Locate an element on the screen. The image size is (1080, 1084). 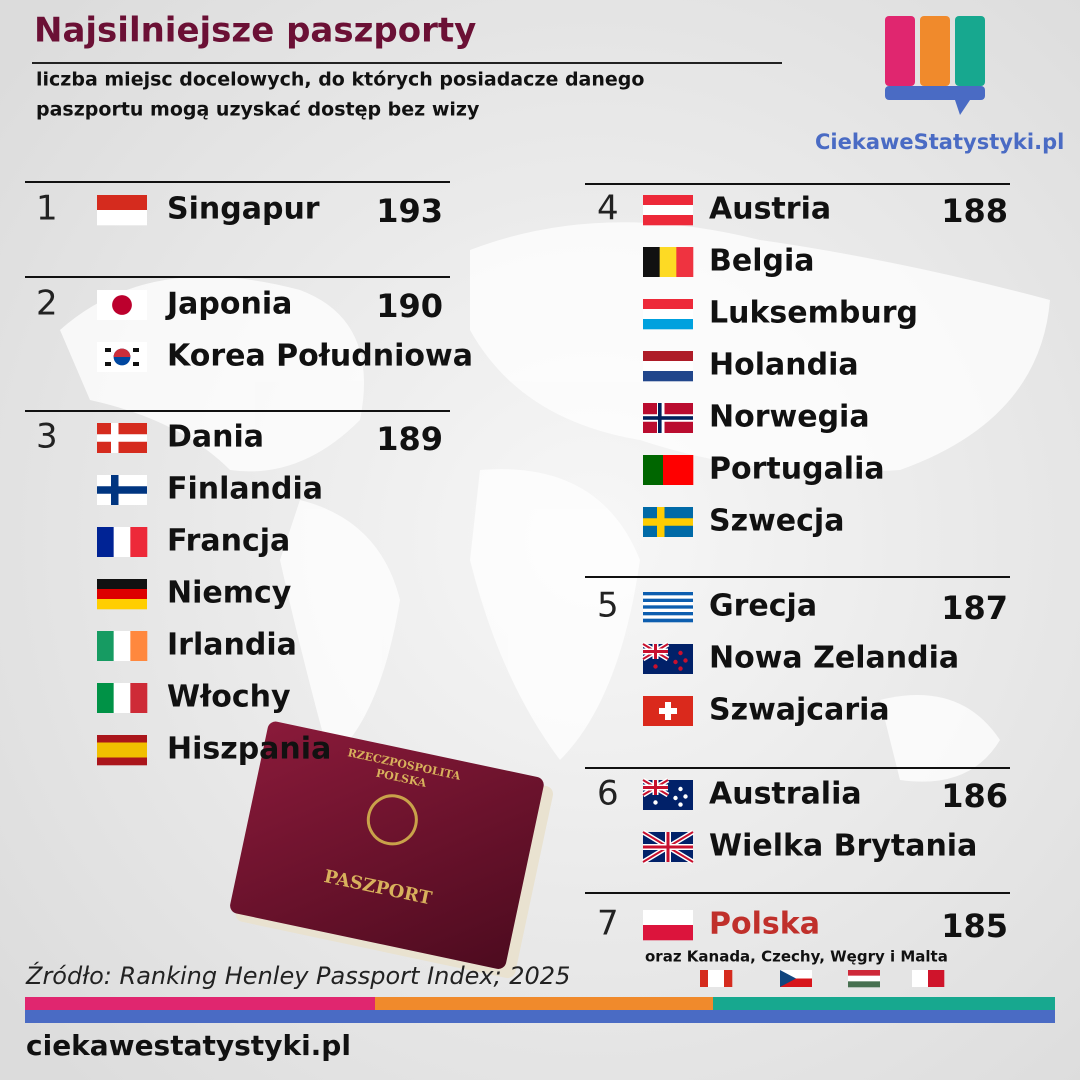
country-name: Austria is located at coordinates (770, 209).